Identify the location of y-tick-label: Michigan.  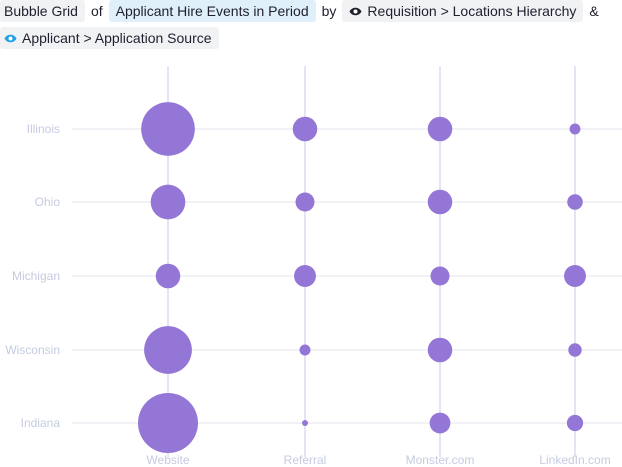
(36, 276).